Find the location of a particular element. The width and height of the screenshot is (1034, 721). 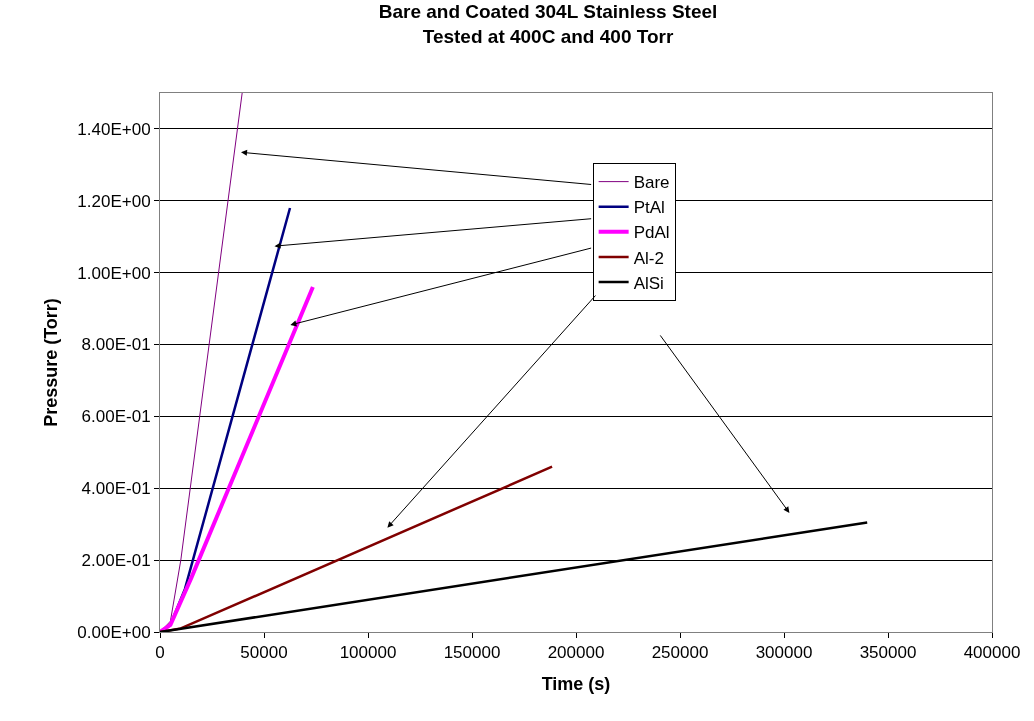

y-tick-label: 2.00E-01 is located at coordinates (116, 561).